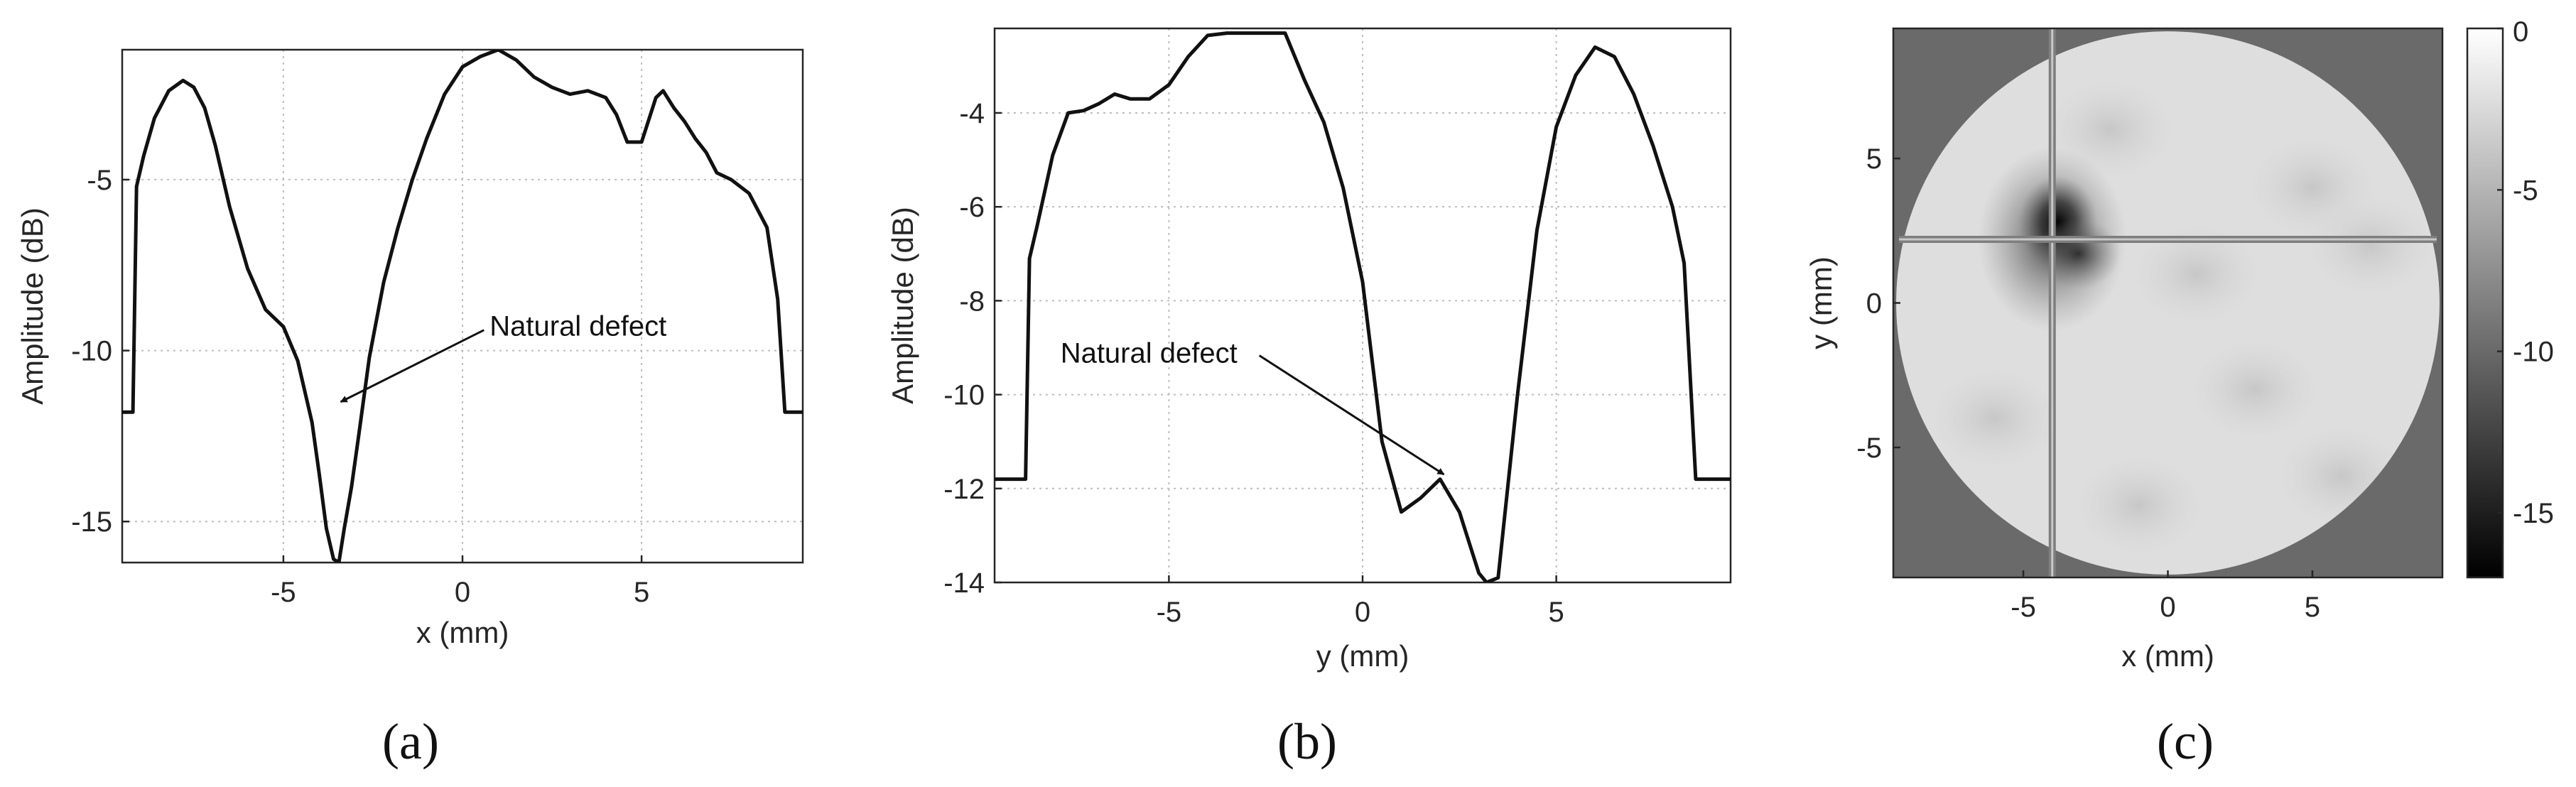  I want to click on y-tick-label: -4, so click(972, 113).